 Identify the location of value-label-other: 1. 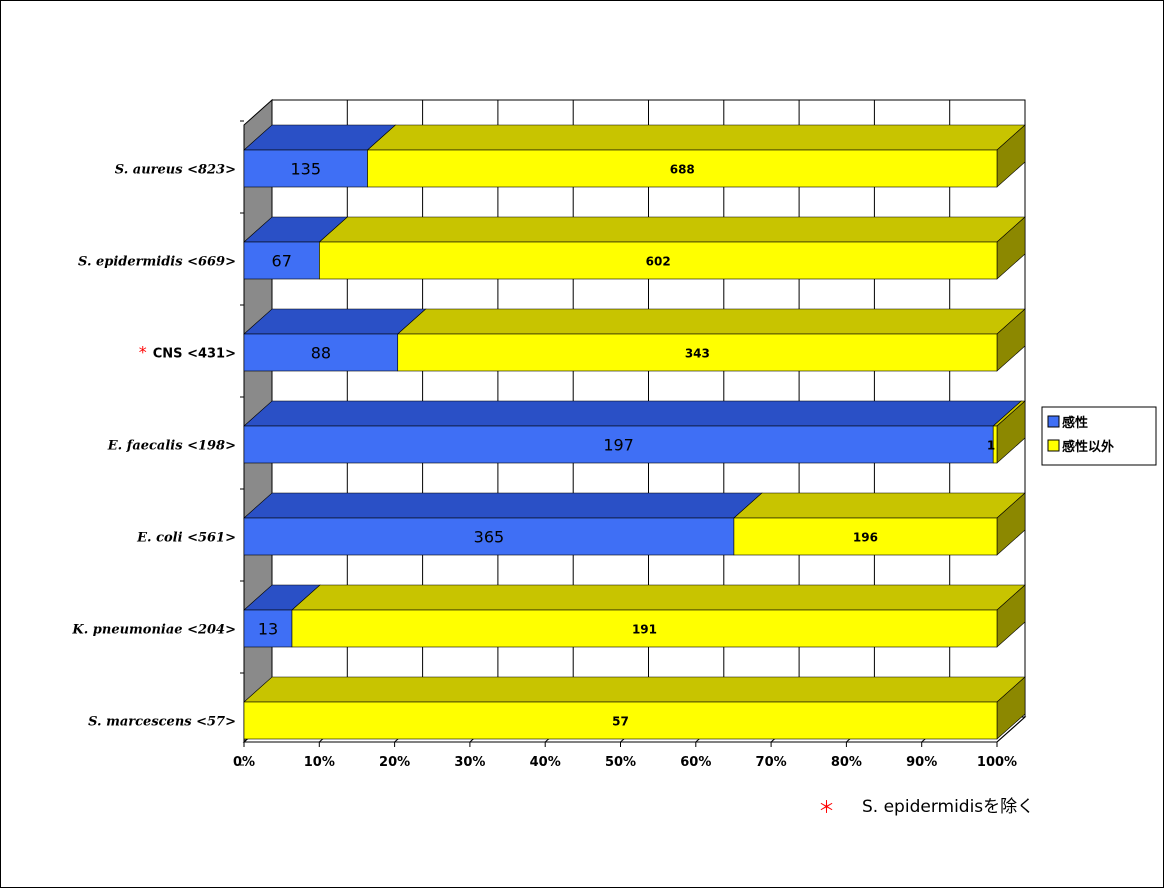
(991, 446).